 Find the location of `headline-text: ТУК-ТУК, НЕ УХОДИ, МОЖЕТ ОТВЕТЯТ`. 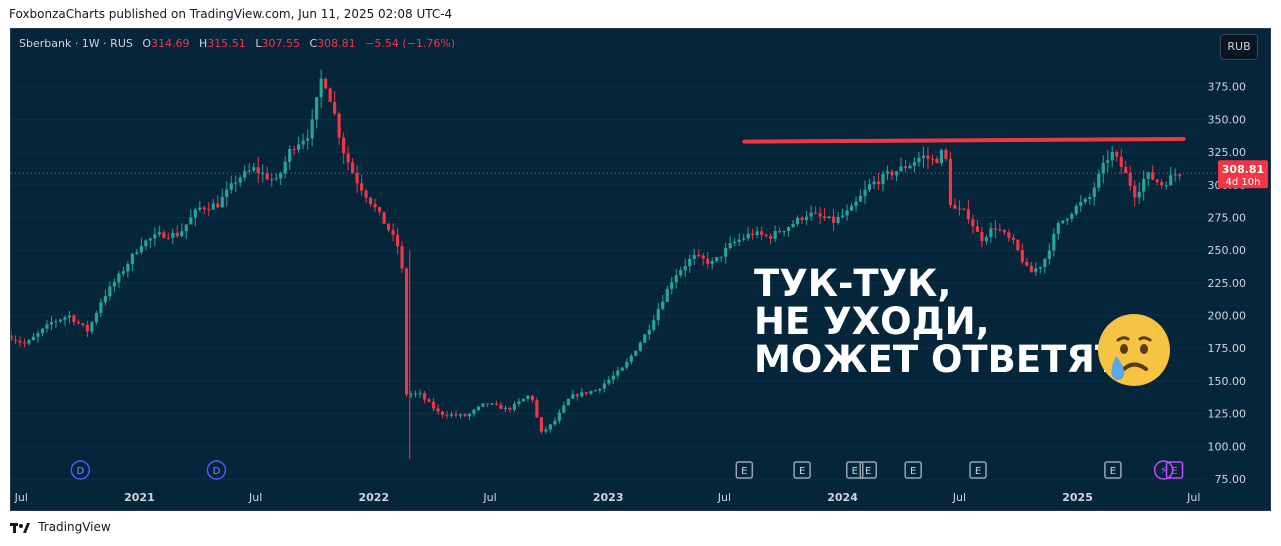

headline-text: ТУК-ТУК, НЕ УХОДИ, МОЖЕТ ОТВЕТЯТ is located at coordinates (937, 321).